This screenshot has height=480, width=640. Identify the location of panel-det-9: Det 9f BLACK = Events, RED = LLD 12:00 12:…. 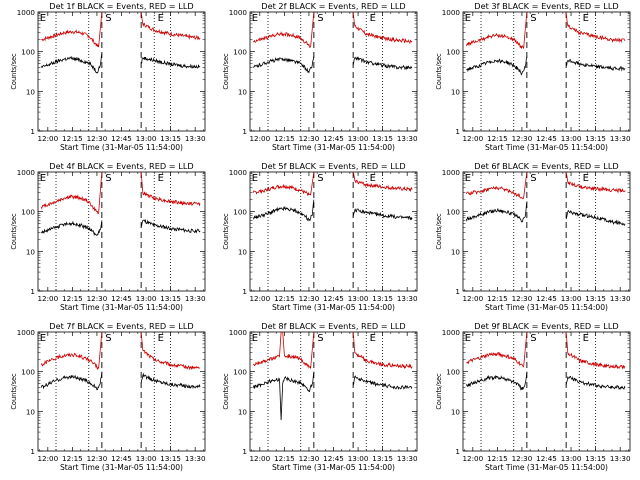
(533, 396).